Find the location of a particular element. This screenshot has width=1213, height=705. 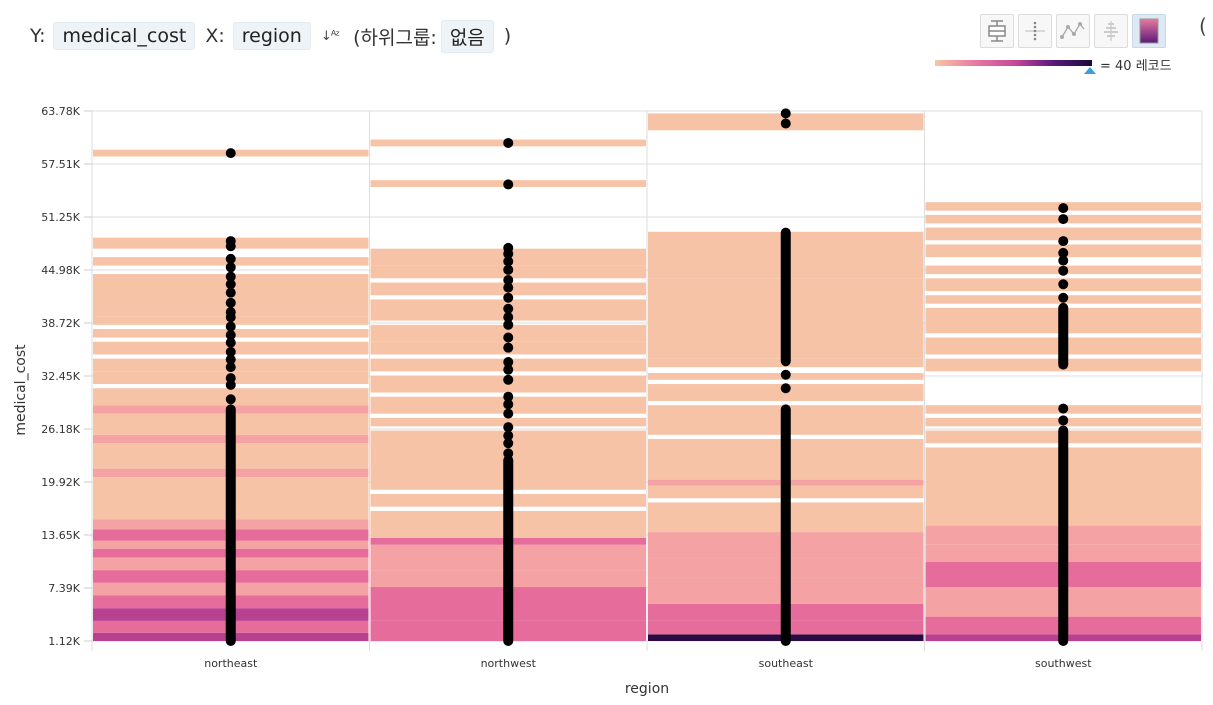

y-tick-label: 26.18K is located at coordinates (60, 429).